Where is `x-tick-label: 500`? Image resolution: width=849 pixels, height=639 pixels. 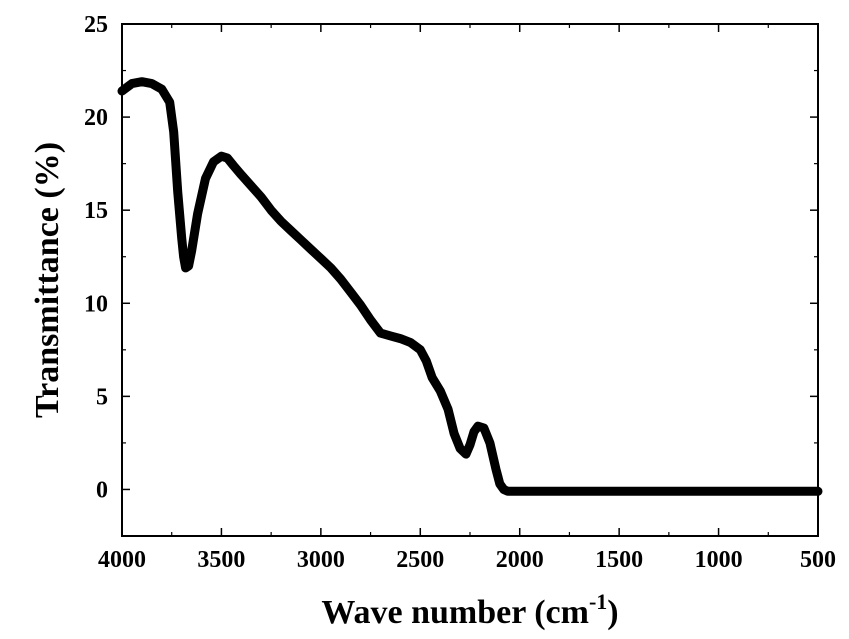
x-tick-label: 500 is located at coordinates (818, 560).